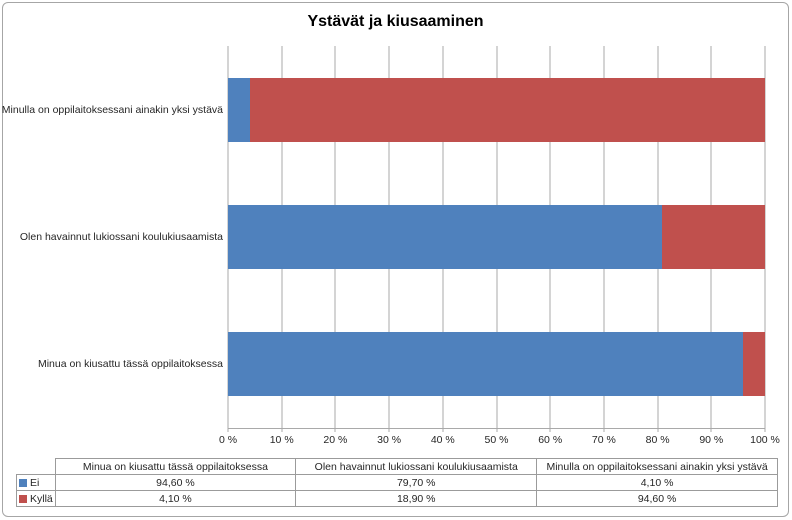  Describe the element at coordinates (23, 482) in the screenshot. I see `legend-swatch-ei` at that location.